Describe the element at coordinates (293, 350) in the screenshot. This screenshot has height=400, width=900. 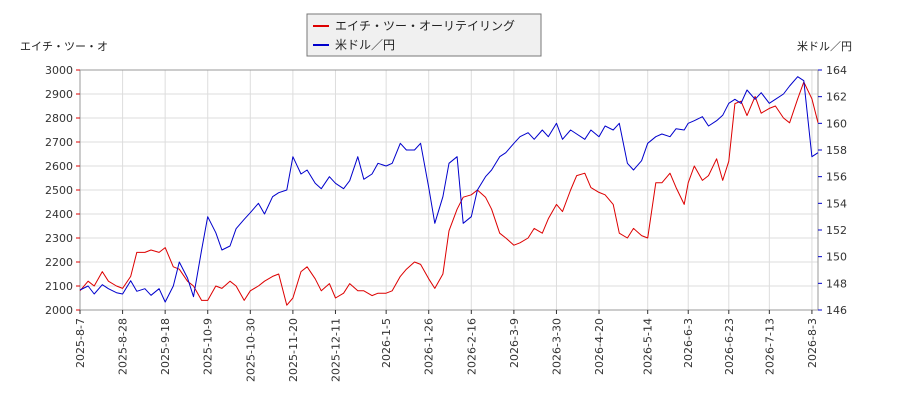
I see `x-tick-label: 2025-11-20` at that location.